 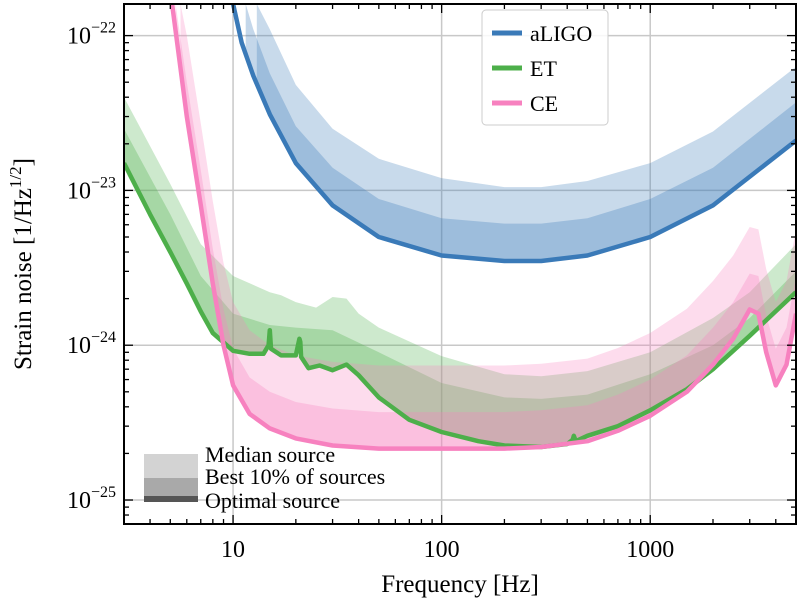 I want to click on band-key-label: Optimal source, so click(x=272, y=500).